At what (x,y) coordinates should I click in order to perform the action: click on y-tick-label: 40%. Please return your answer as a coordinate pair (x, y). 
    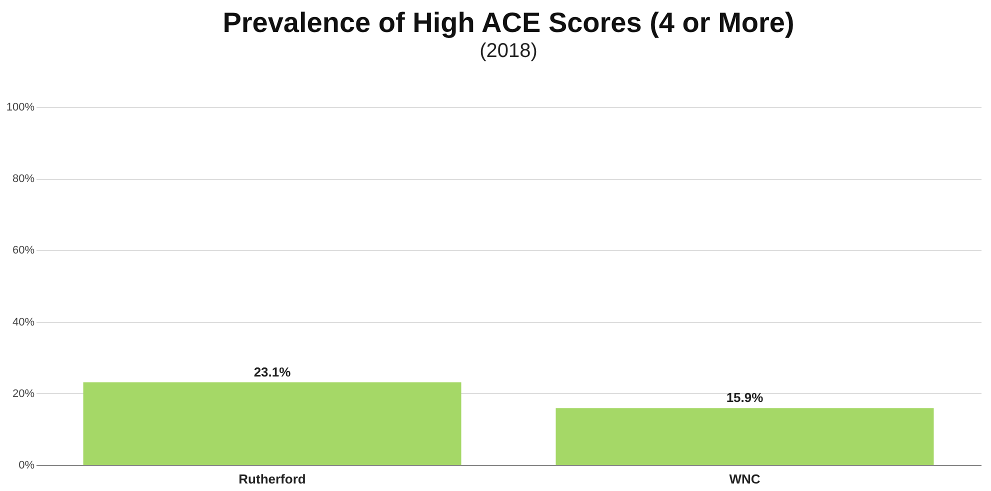
    Looking at the image, I should click on (23, 322).